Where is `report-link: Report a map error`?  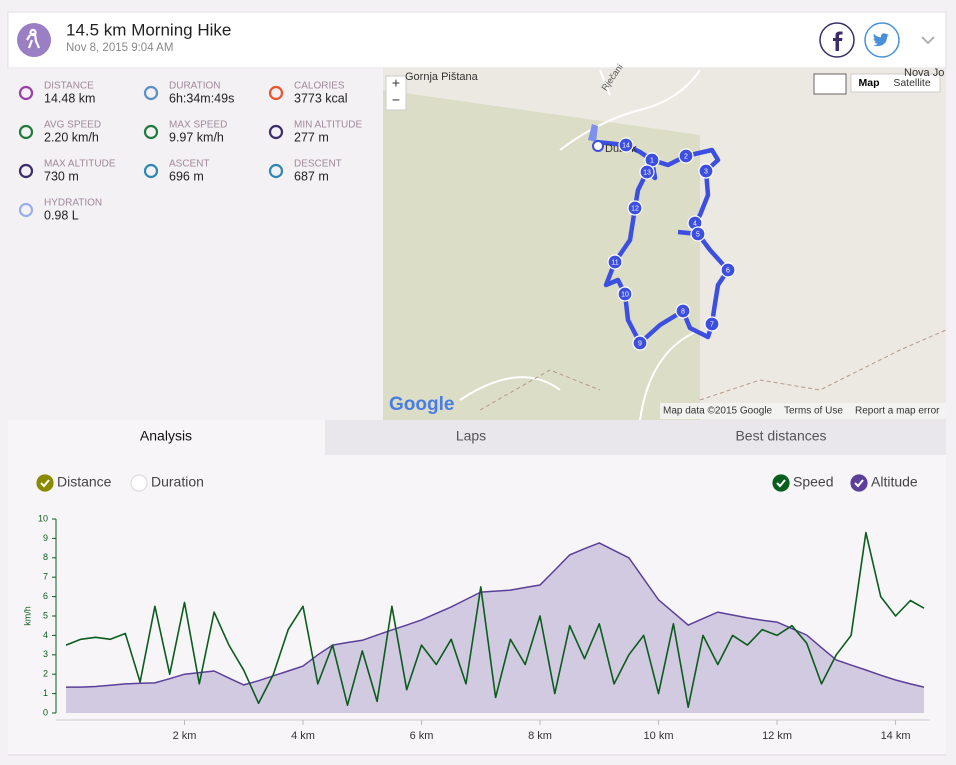
report-link: Report a map error is located at coordinates (897, 411).